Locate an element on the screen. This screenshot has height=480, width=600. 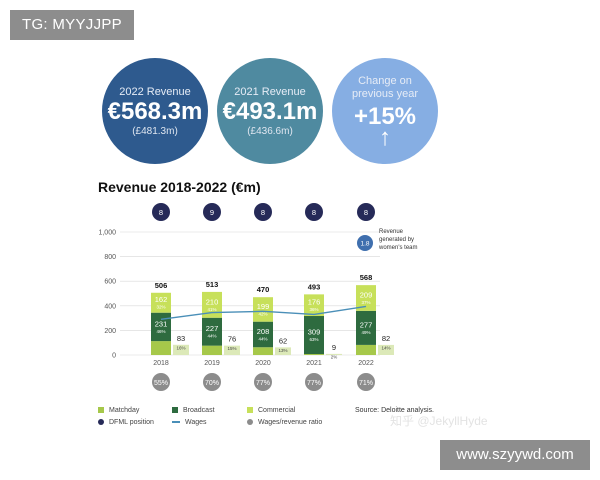
total-label: 506 is located at coordinates (161, 285).